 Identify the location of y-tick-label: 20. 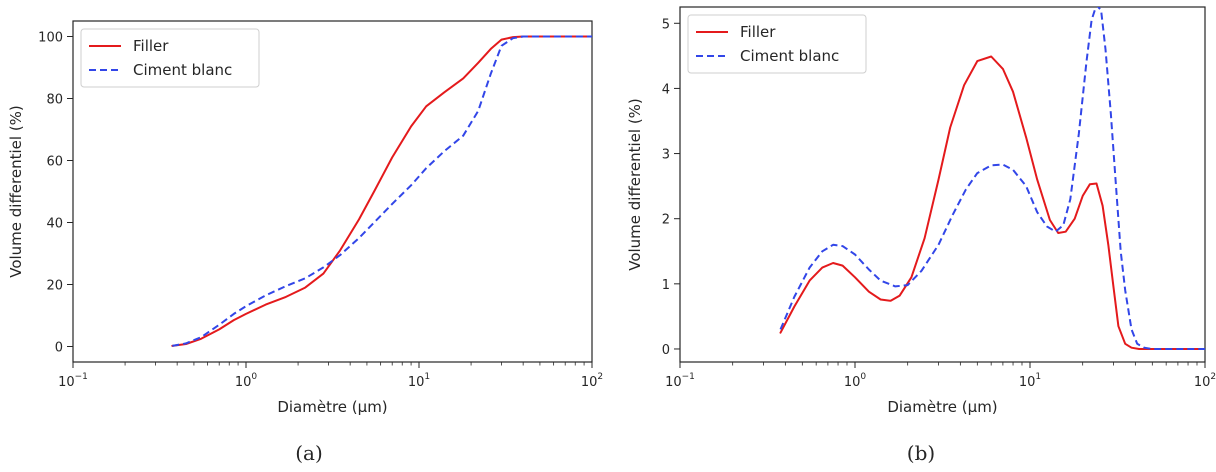
(54, 286).